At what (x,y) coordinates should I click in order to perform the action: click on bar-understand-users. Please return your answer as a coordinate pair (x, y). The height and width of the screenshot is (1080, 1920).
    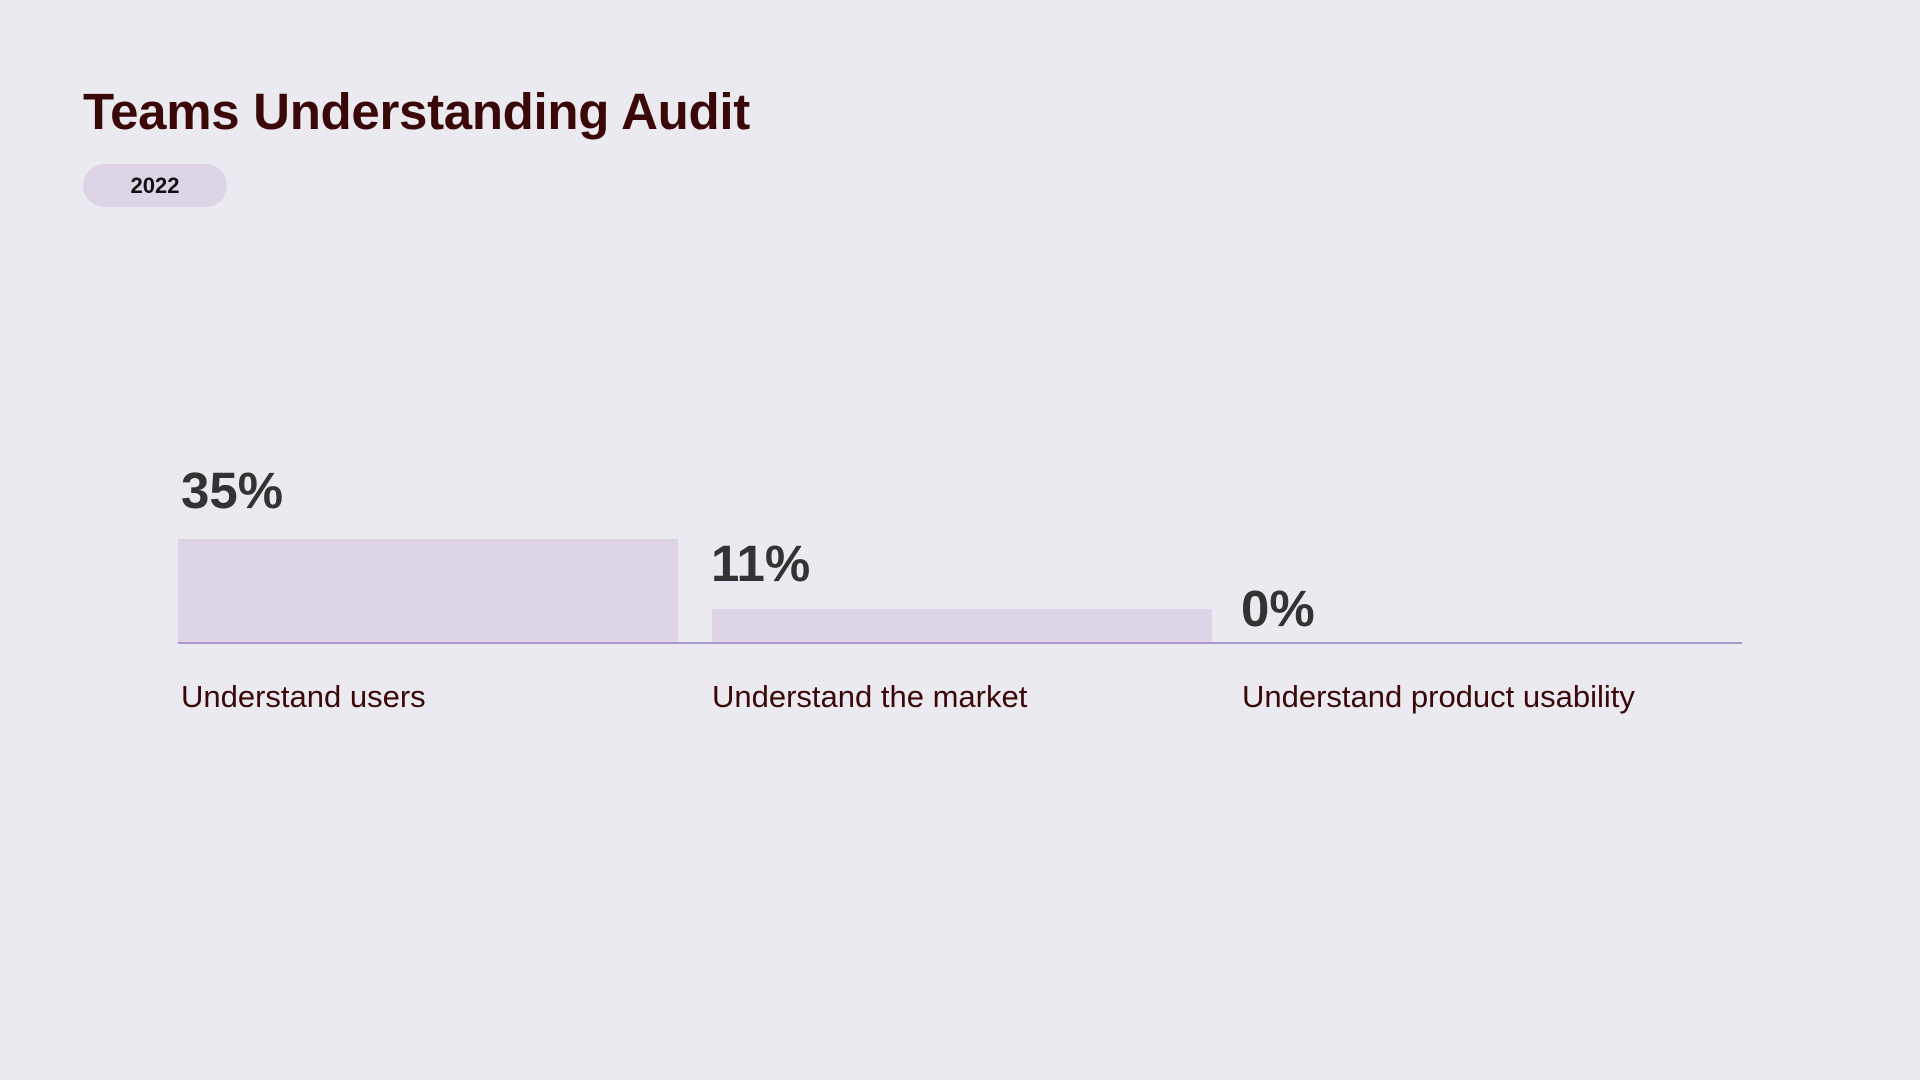
    Looking at the image, I should click on (428, 591).